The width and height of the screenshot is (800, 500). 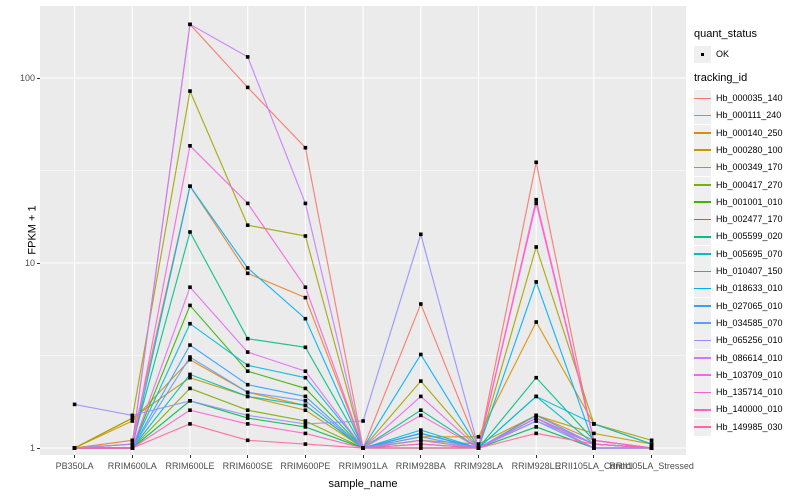 I want to click on legend-entry-label: Hb_086614_010, so click(x=749, y=357).